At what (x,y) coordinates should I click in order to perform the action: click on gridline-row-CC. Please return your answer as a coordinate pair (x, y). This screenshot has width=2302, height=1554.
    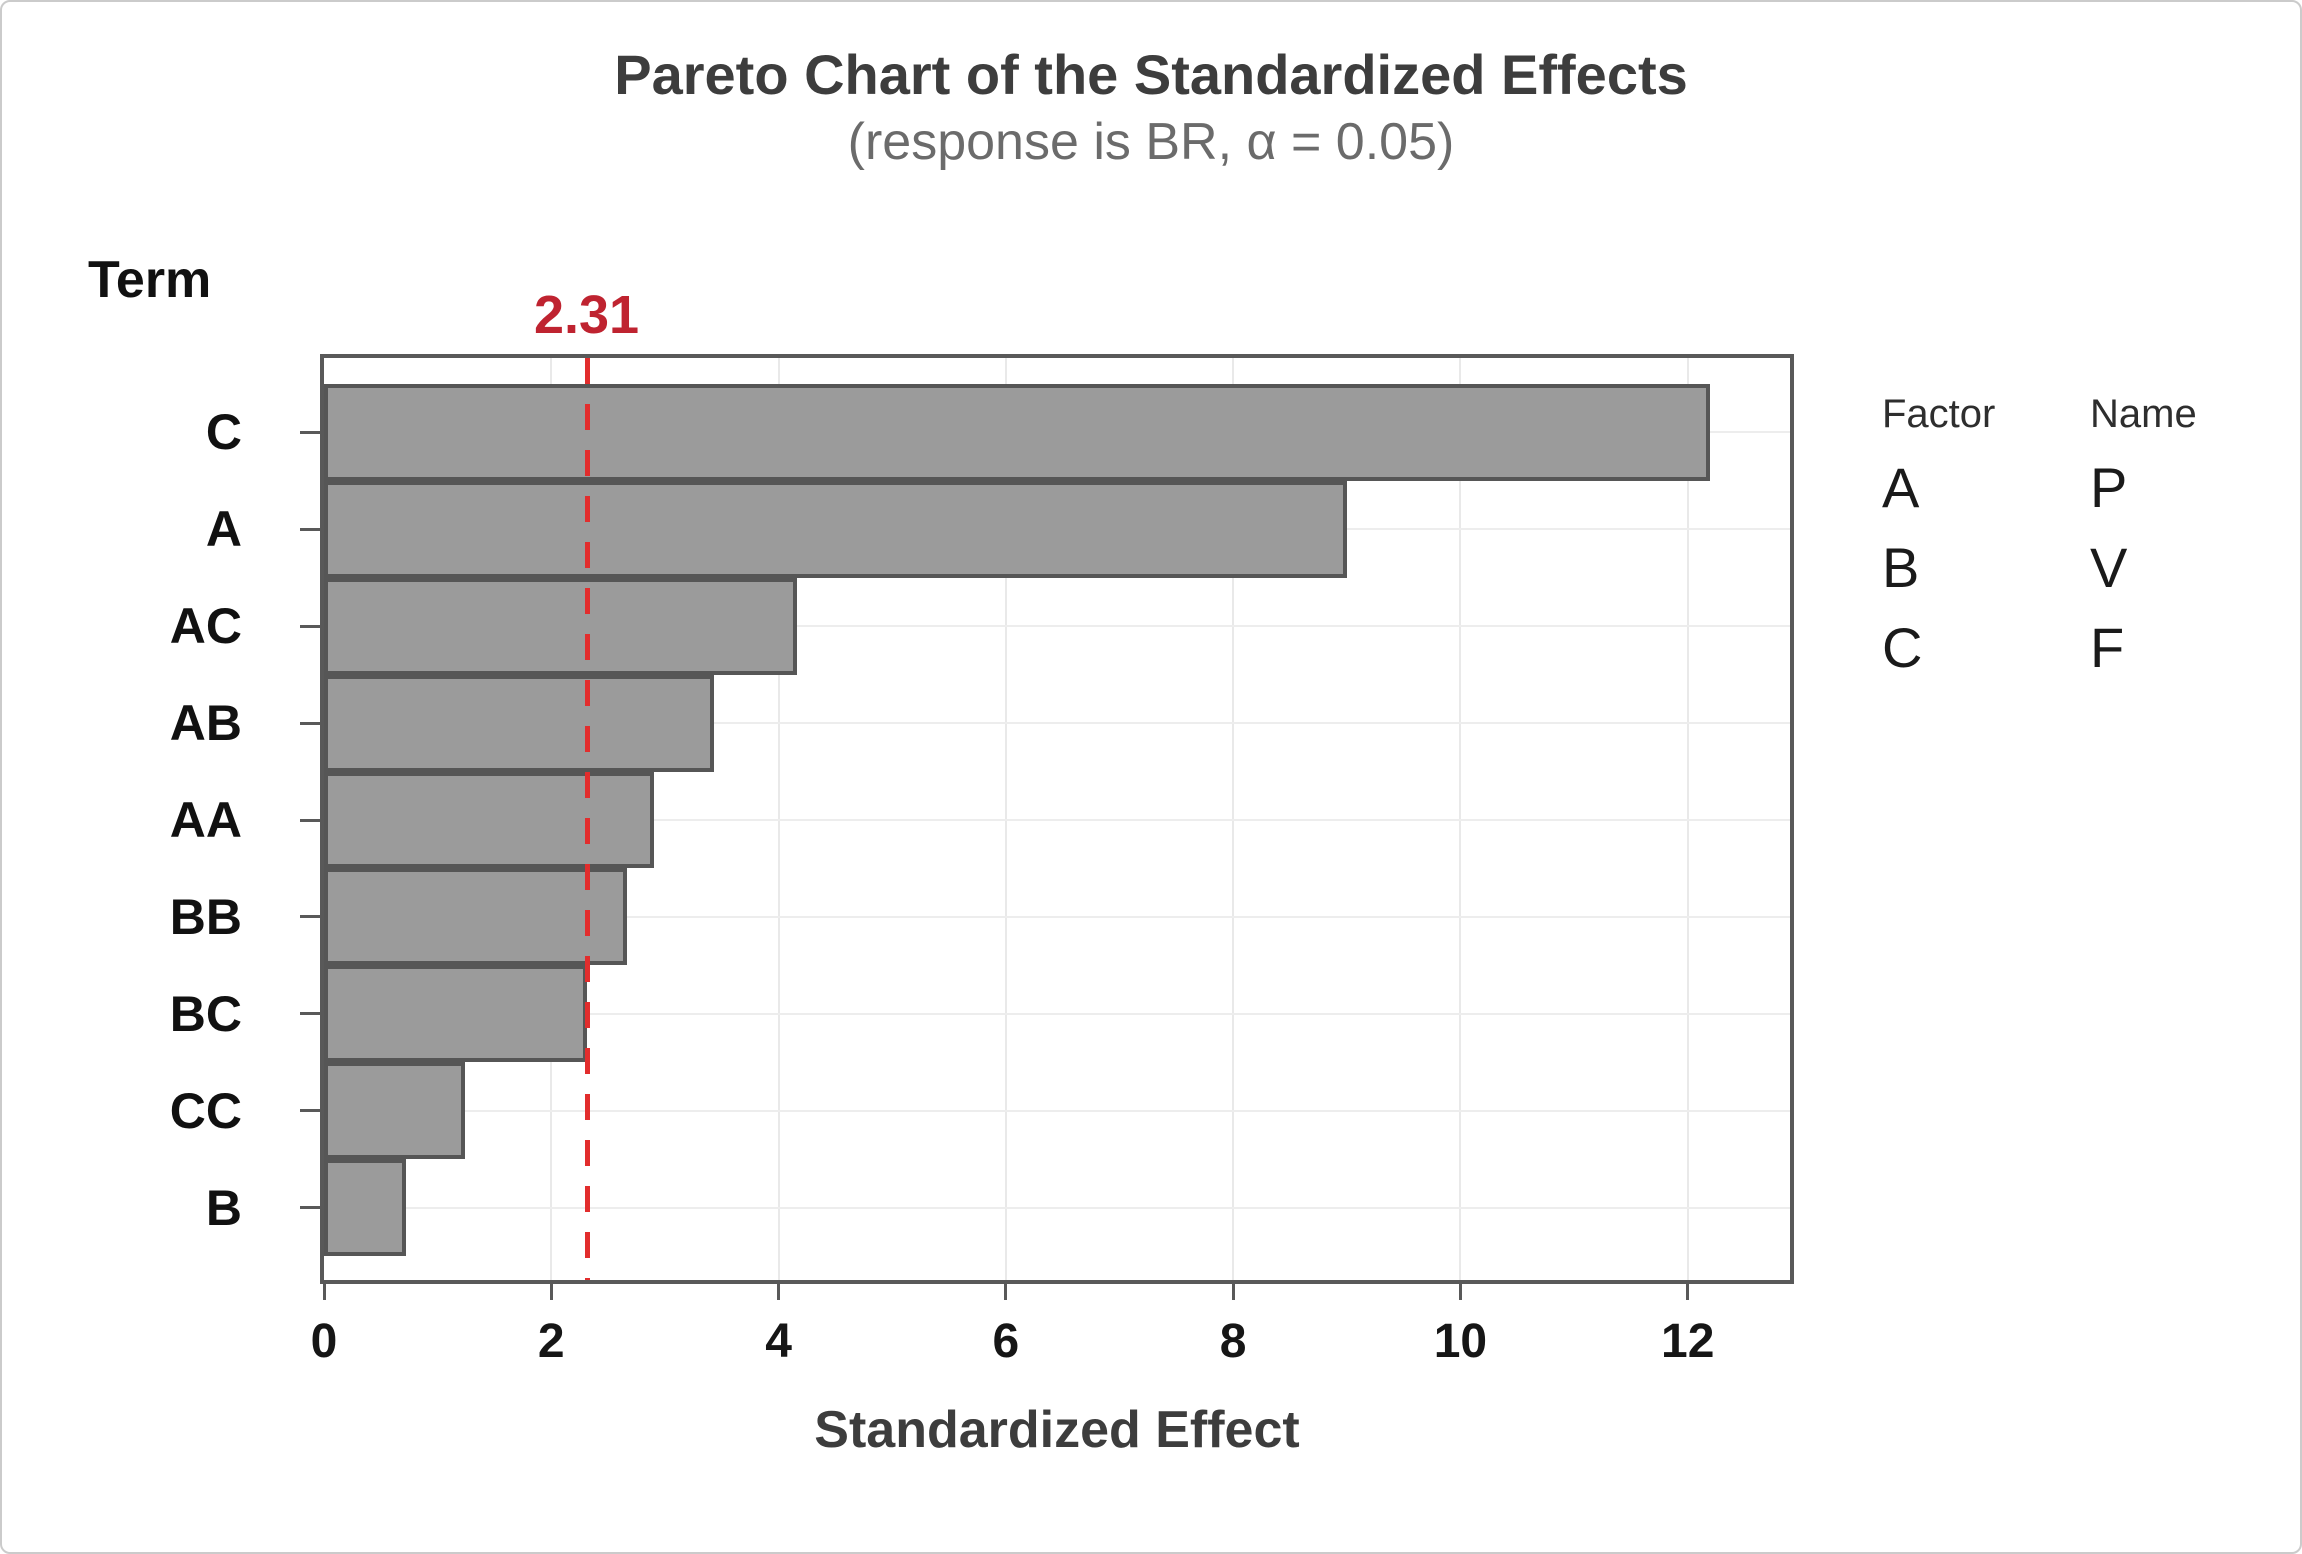
    Looking at the image, I should click on (1057, 1110).